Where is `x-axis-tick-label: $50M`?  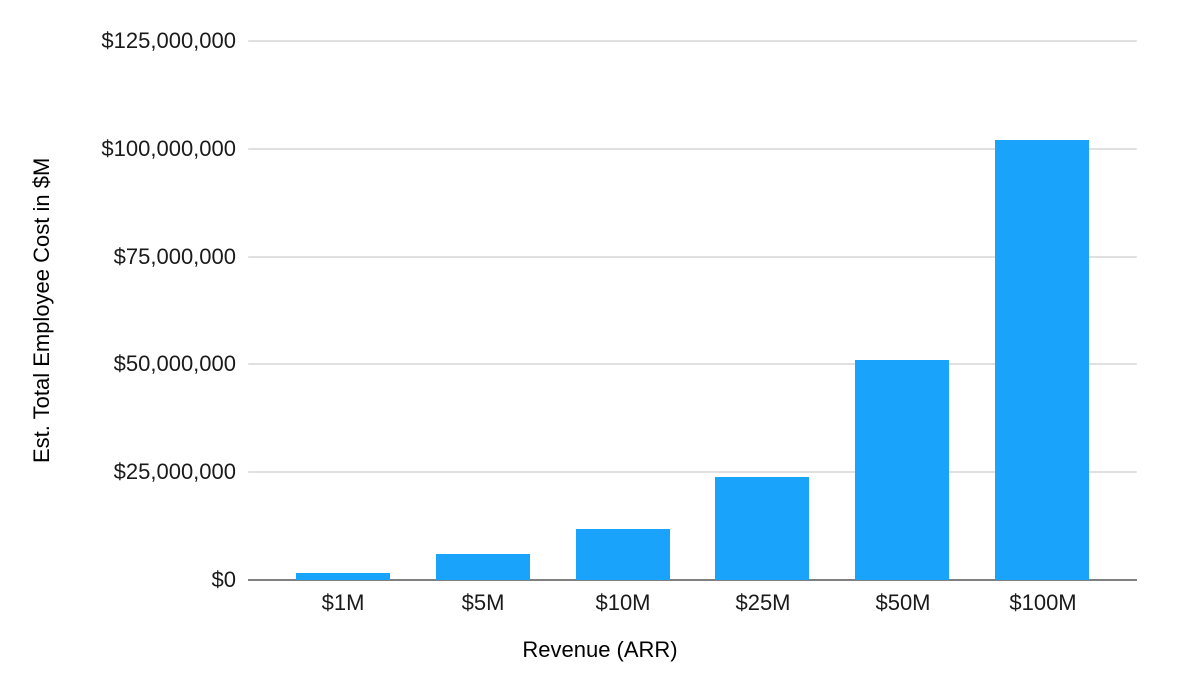 x-axis-tick-label: $50M is located at coordinates (903, 602).